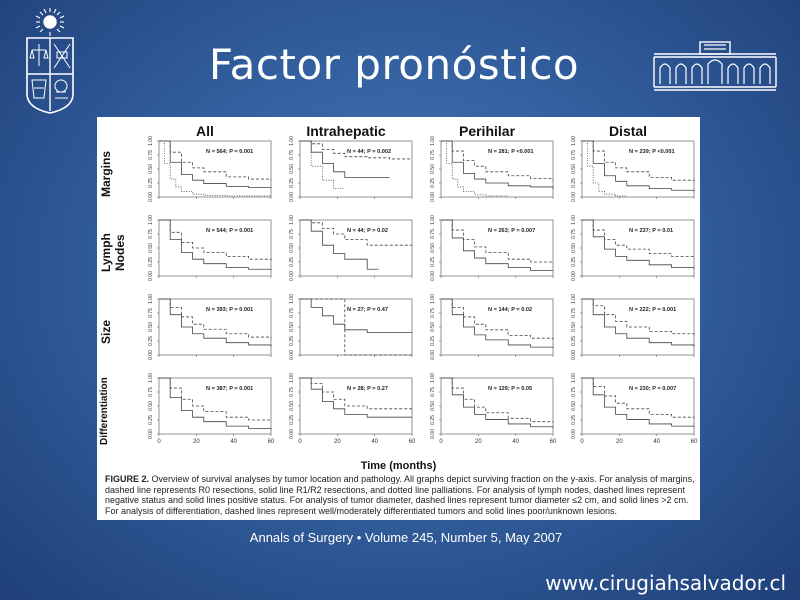 The height and width of the screenshot is (600, 800). I want to click on km-plot-size-distal: 0.00 0.25 0.50 0.75 1.00 N = 222; P = 0.001, so click(633, 327).